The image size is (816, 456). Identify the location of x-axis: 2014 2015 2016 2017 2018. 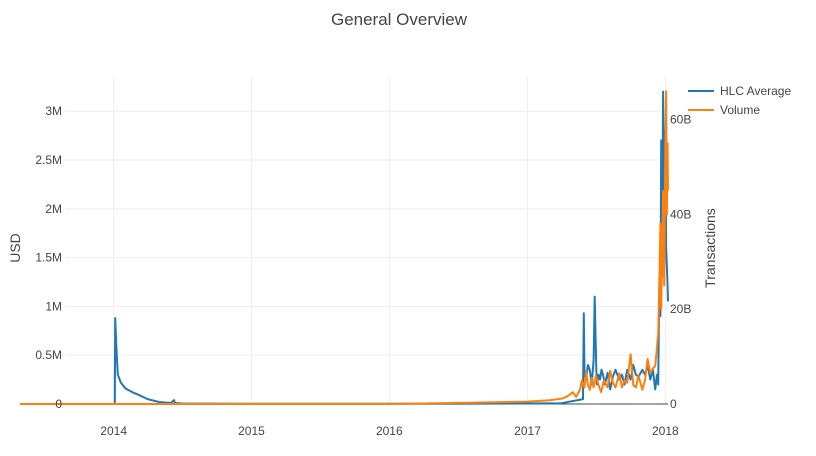
(389, 431).